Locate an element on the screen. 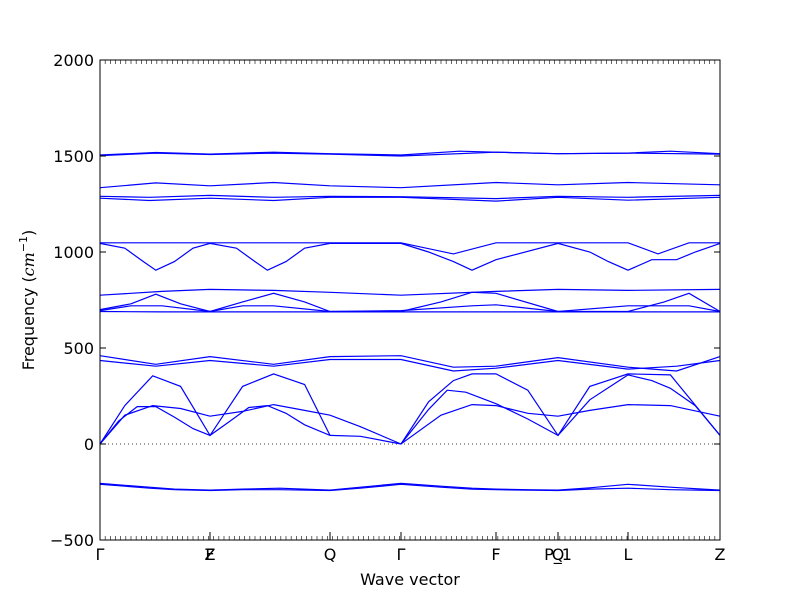 This screenshot has height=600, width=800. q-point-label: L is located at coordinates (628, 554).